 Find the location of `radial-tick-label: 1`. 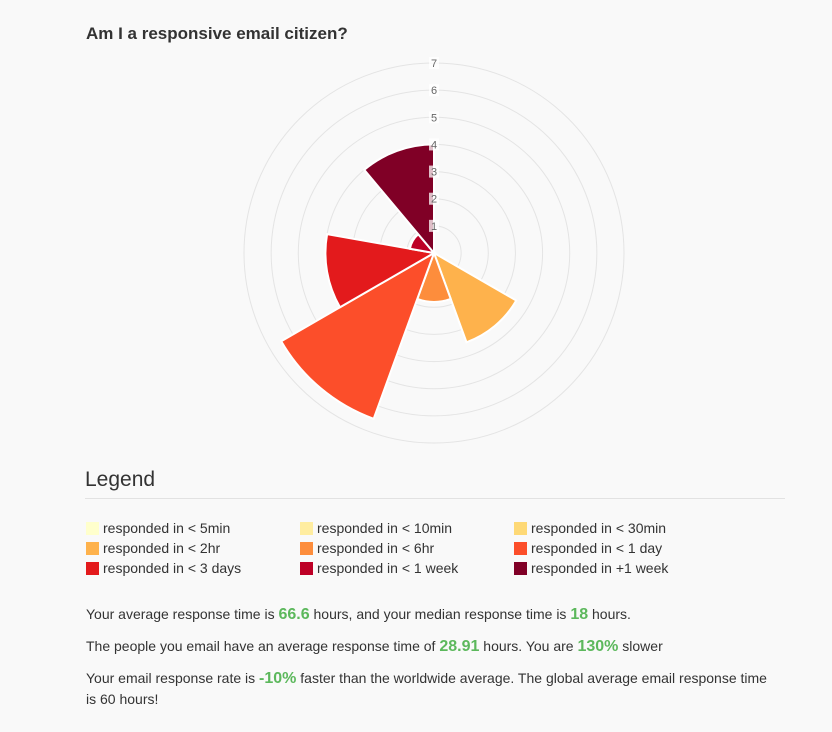

radial-tick-label: 1 is located at coordinates (434, 227).